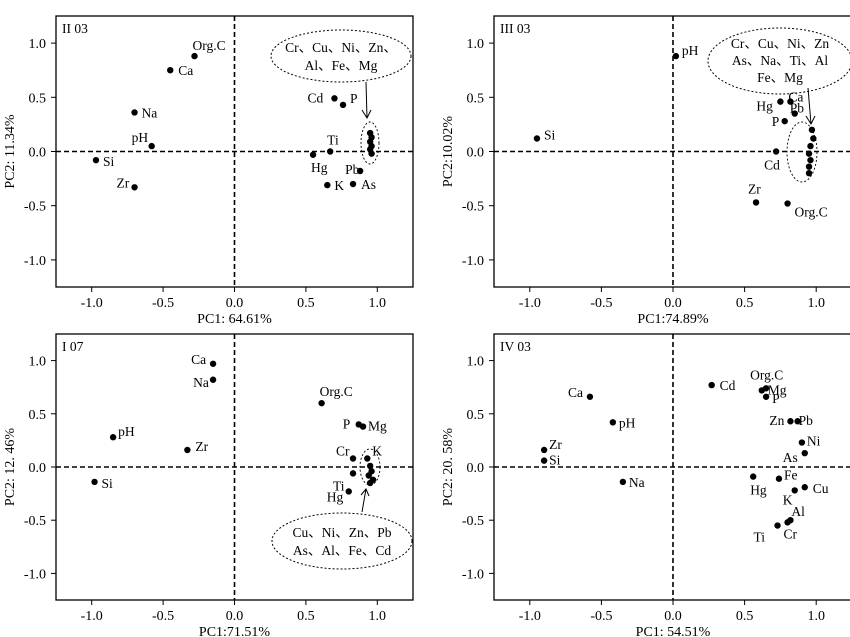 This screenshot has width=850, height=637. What do you see at coordinates (810, 106) in the screenshot?
I see `callout-arrow` at bounding box center [810, 106].